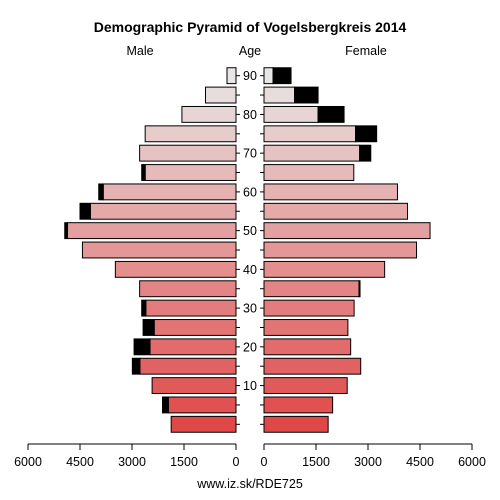 The width and height of the screenshot is (500, 500). Describe the element at coordinates (268, 76) in the screenshot. I see `female-bar-90+` at that location.